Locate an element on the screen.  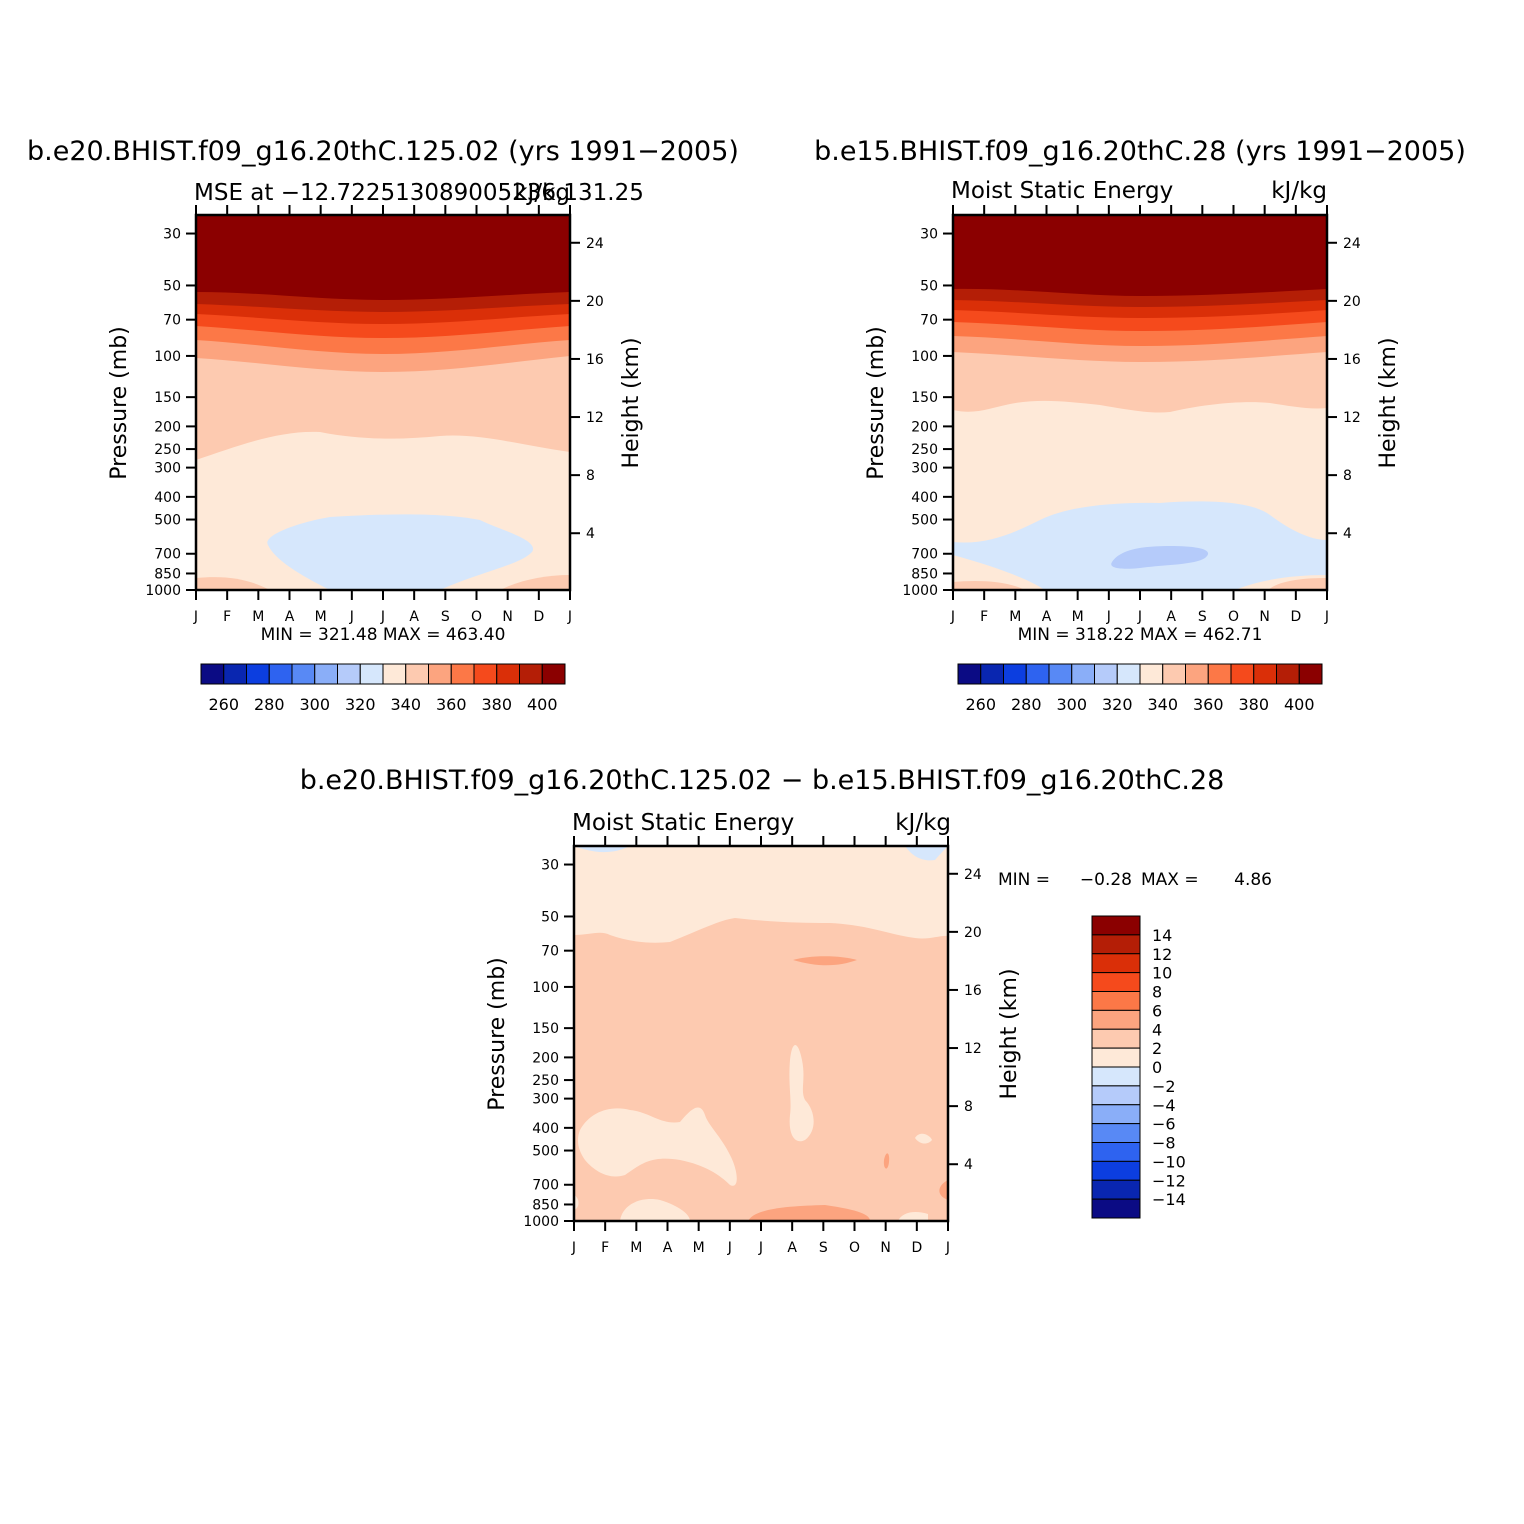
ytick-label: 100 is located at coordinates (167, 357).